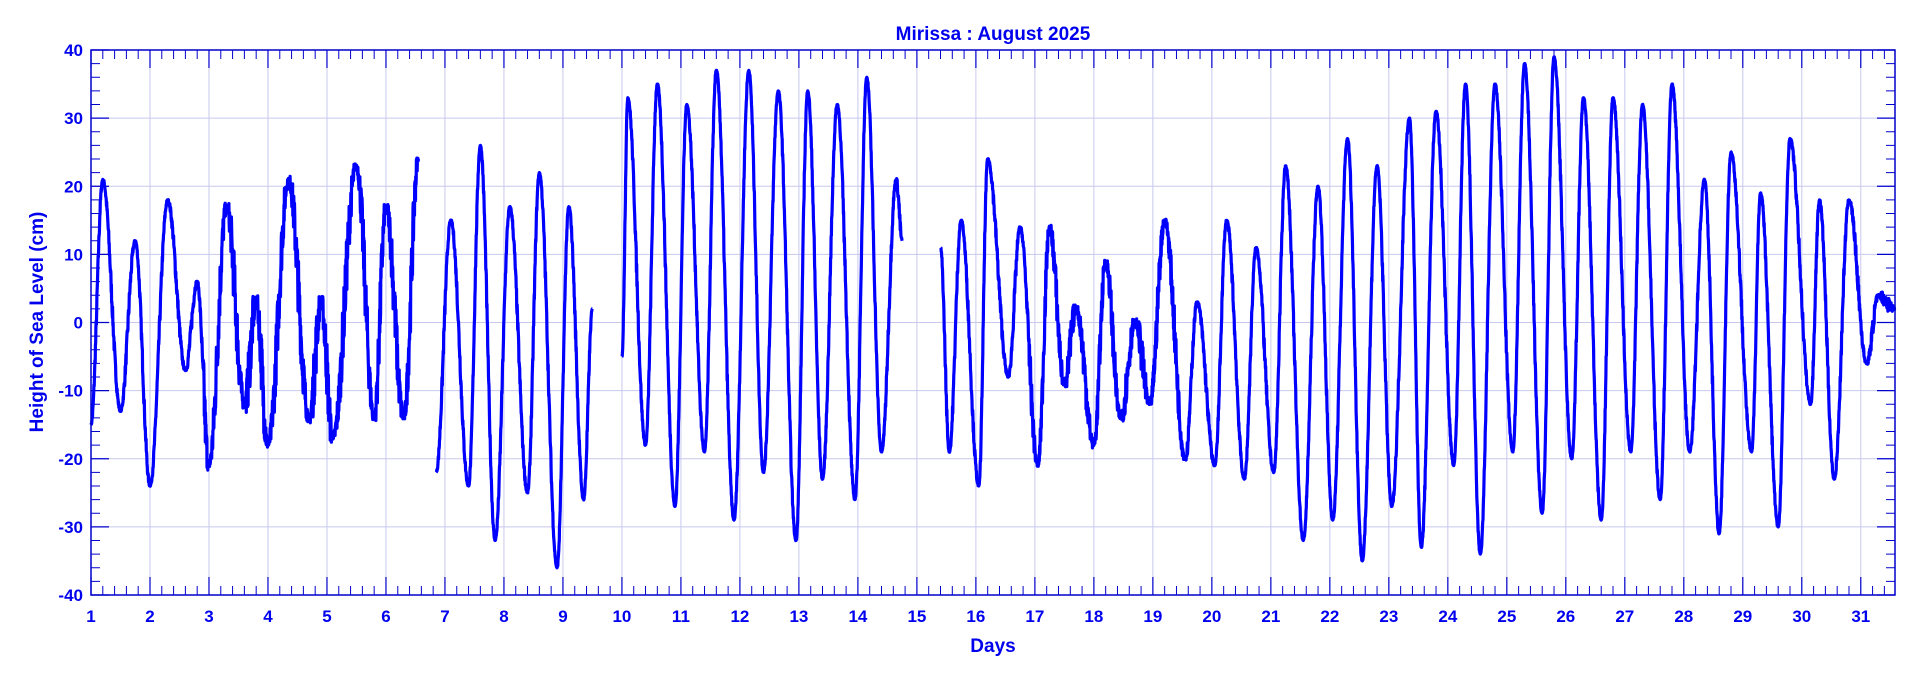 The image size is (1920, 675). I want to click on y-tick-label: -10, so click(70, 391).